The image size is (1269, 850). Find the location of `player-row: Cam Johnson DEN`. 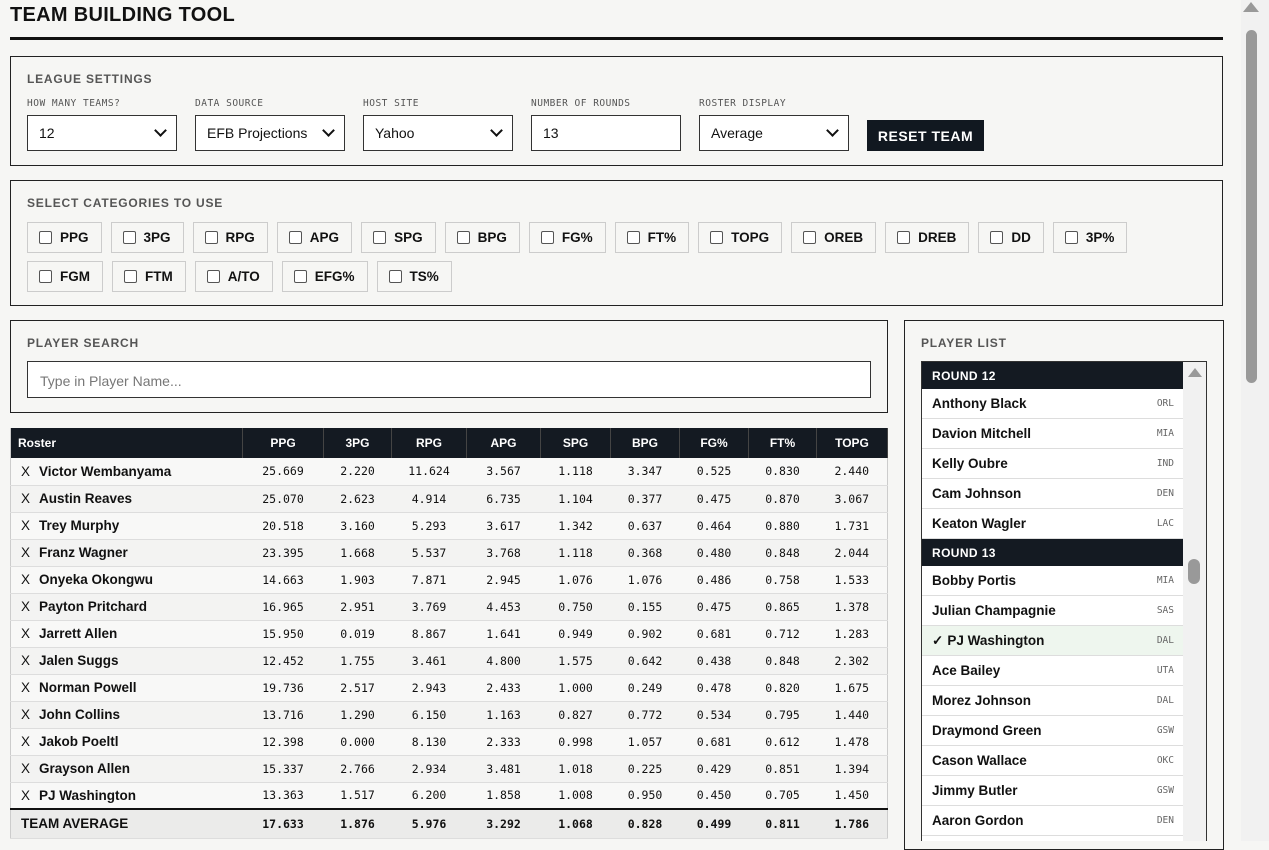

player-row: Cam Johnson DEN is located at coordinates (1053, 494).